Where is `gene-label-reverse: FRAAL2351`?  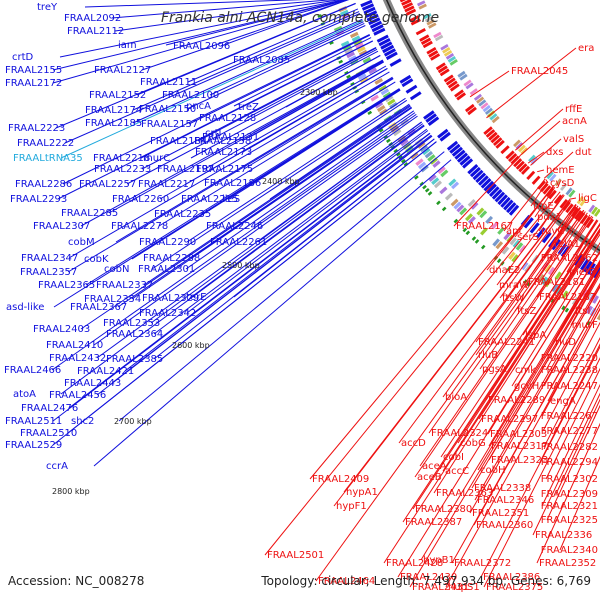 gene-label-reverse: FRAAL2351 is located at coordinates (500, 513).